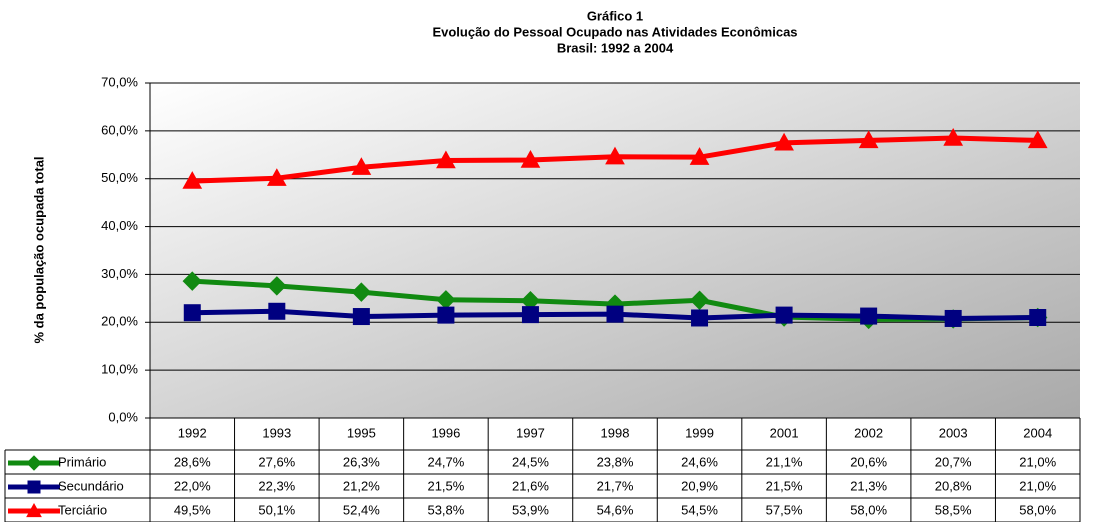  What do you see at coordinates (192, 432) in the screenshot?
I see `x-tick-label: 1992` at bounding box center [192, 432].